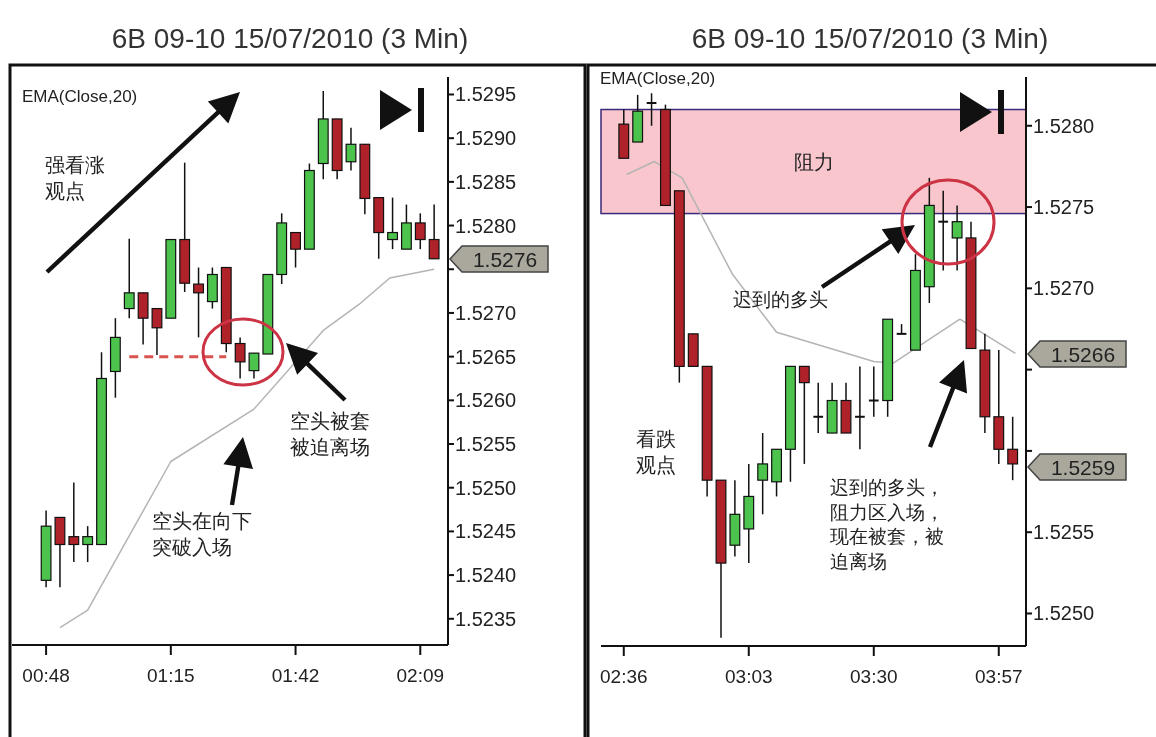 The image size is (1156, 737). Describe the element at coordinates (813, 161) in the screenshot. I see `band-label: 阻力` at that location.